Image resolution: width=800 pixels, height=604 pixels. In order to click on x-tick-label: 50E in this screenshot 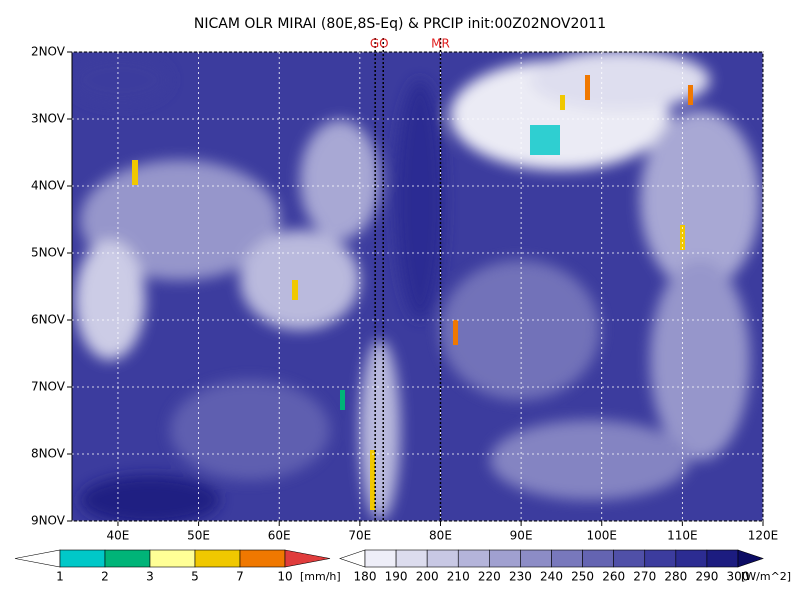, I will do `click(198, 536)`.